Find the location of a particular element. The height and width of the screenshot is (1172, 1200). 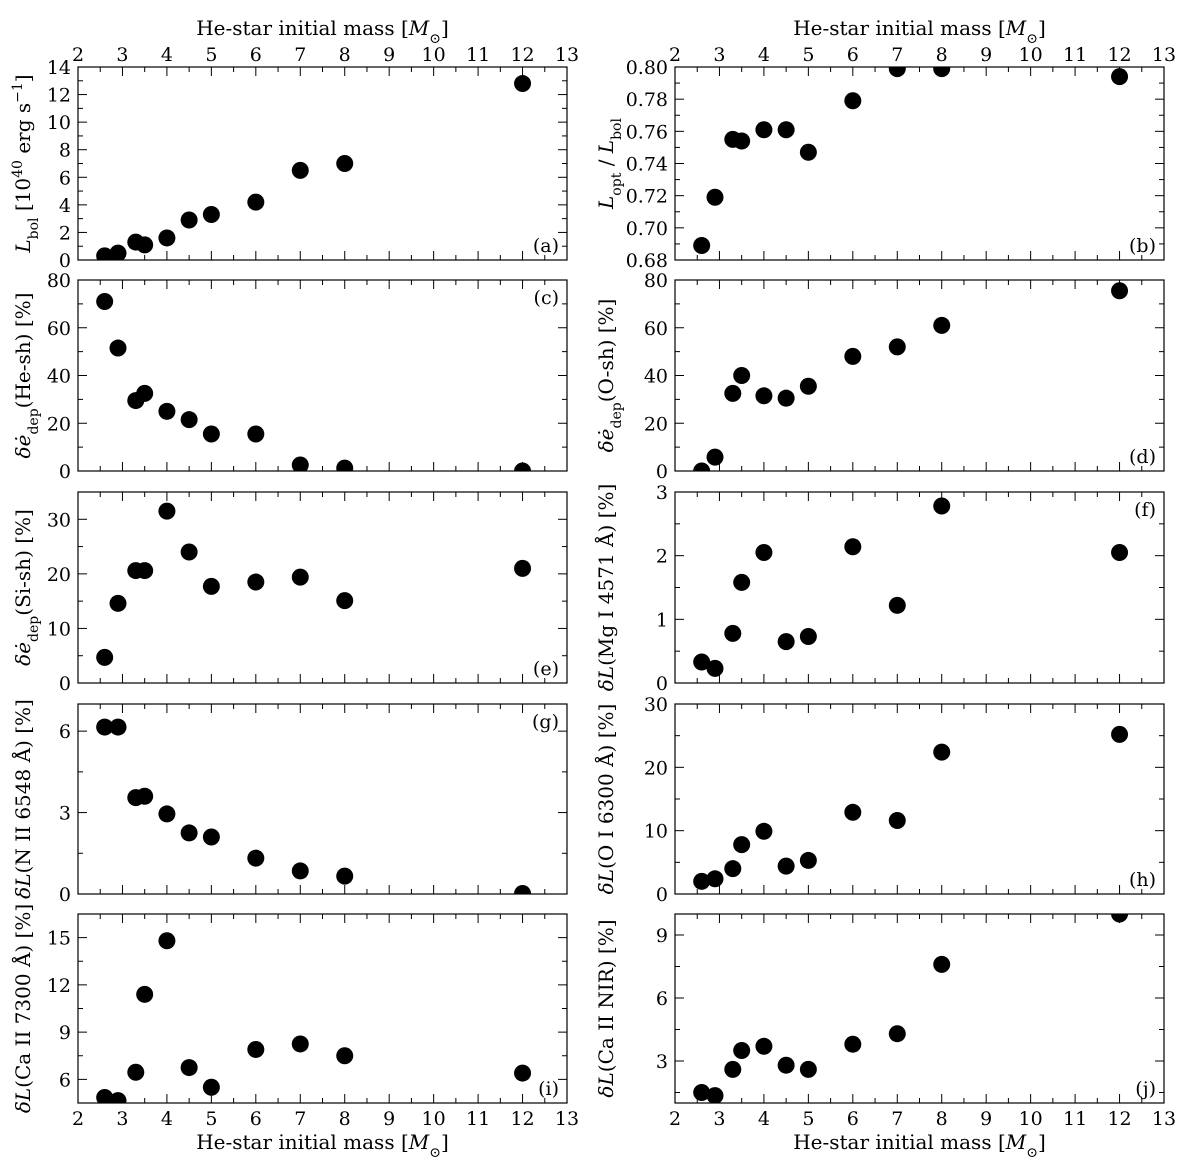

y-tick-label: 0.74 is located at coordinates (647, 165).